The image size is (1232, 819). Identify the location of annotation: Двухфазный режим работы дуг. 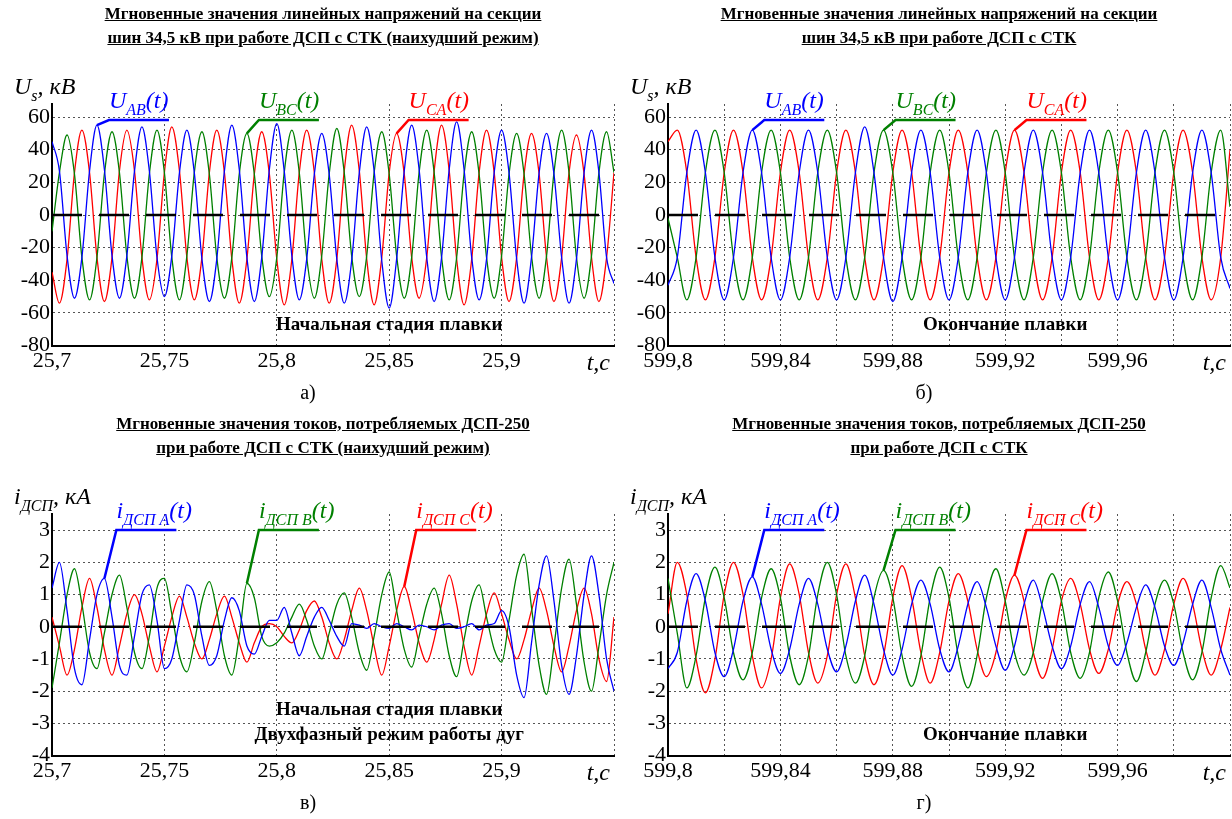
(389, 733).